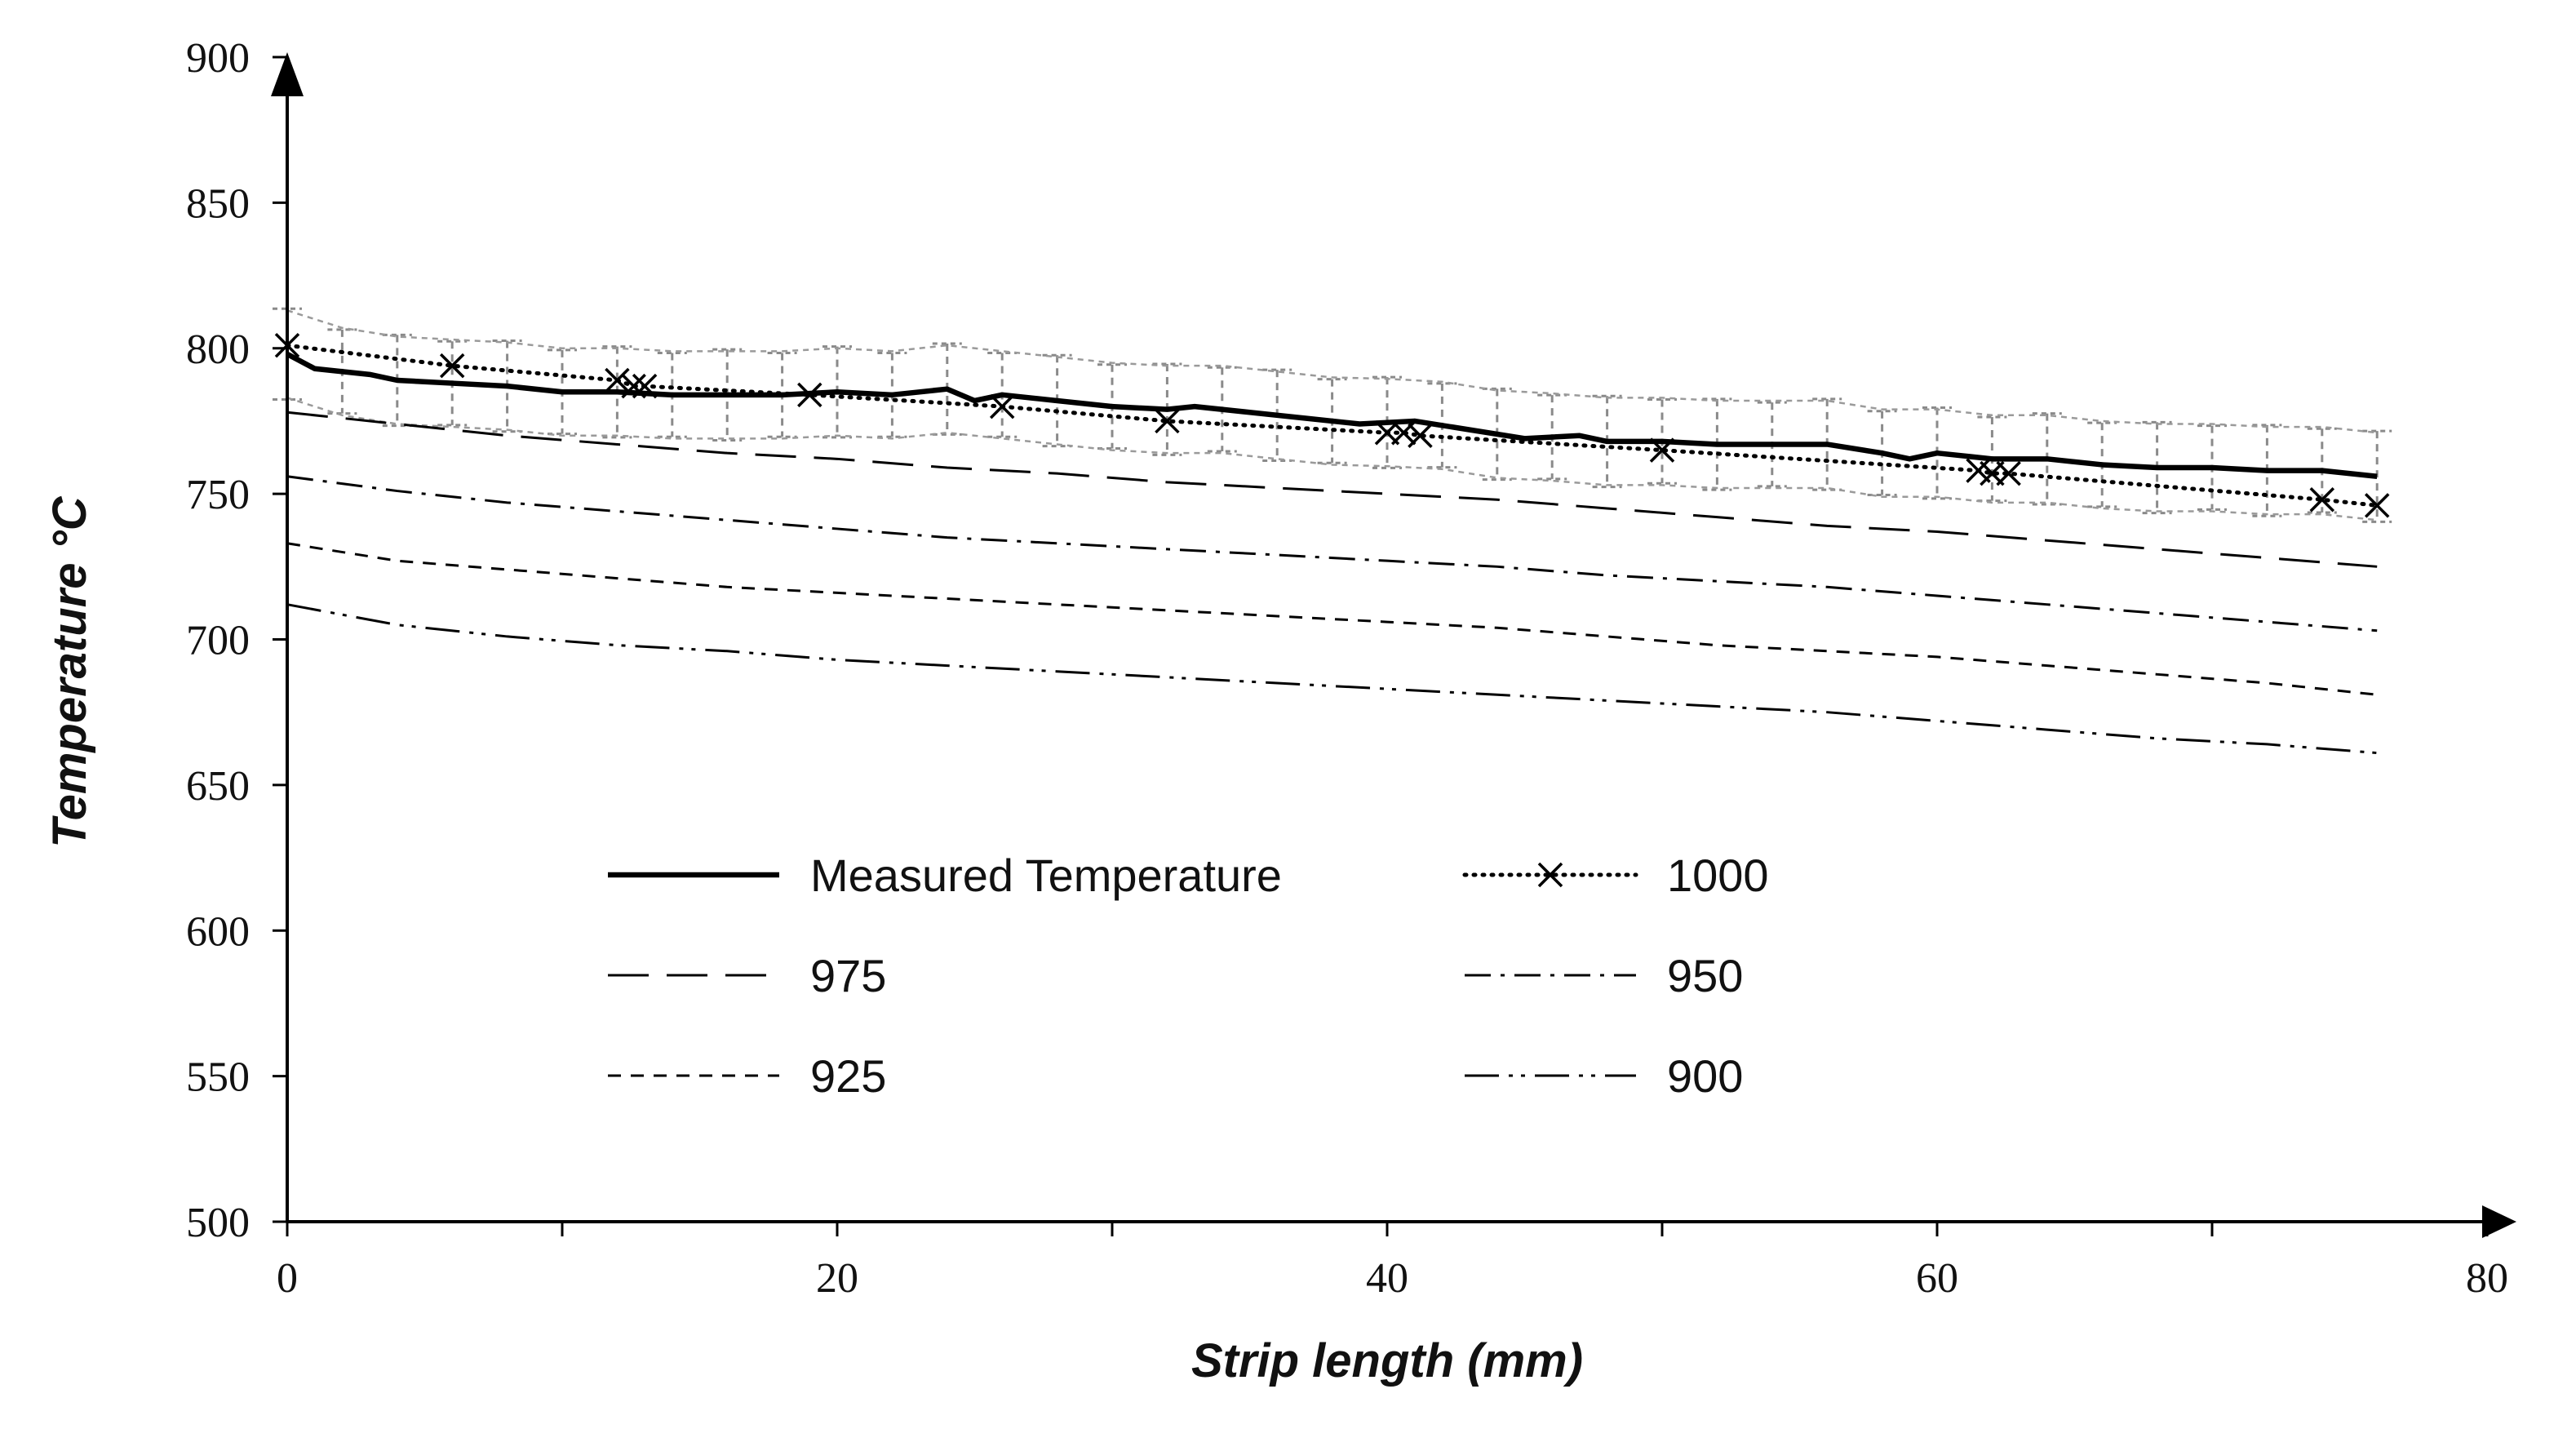 The image size is (2576, 1429). What do you see at coordinates (1604, 975) in the screenshot?
I see `legend-item-950: 950` at bounding box center [1604, 975].